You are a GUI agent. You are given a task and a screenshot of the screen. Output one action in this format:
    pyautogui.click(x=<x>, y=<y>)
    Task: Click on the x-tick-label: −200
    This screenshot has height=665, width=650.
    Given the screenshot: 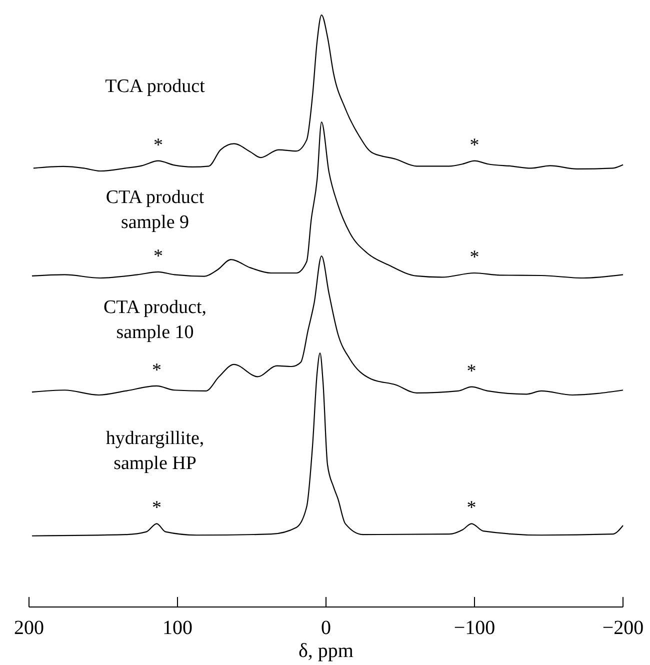 What is the action you would take?
    pyautogui.click(x=623, y=628)
    